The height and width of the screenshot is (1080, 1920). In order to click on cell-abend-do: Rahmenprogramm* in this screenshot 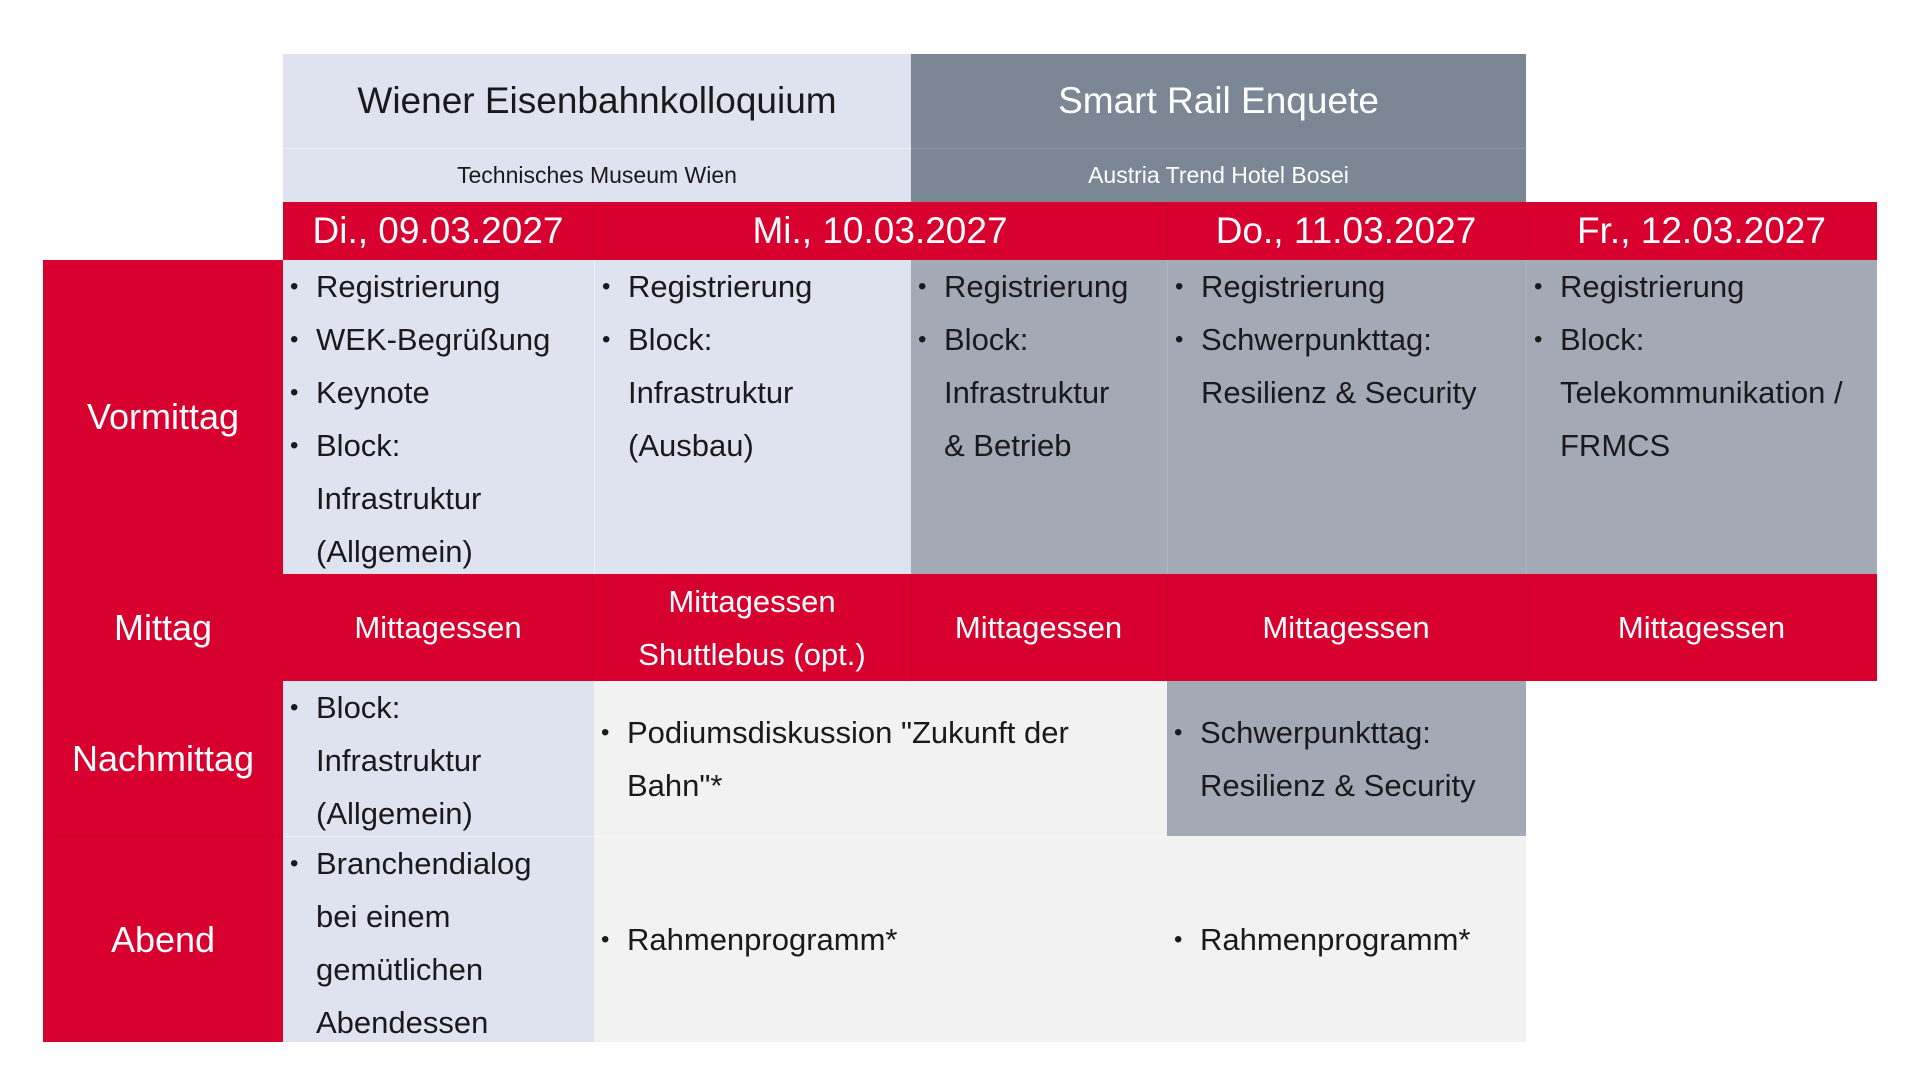, I will do `click(1346, 939)`.